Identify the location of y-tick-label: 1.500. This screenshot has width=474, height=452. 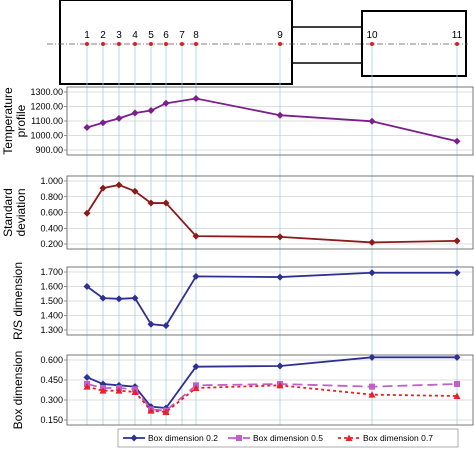
(51, 301).